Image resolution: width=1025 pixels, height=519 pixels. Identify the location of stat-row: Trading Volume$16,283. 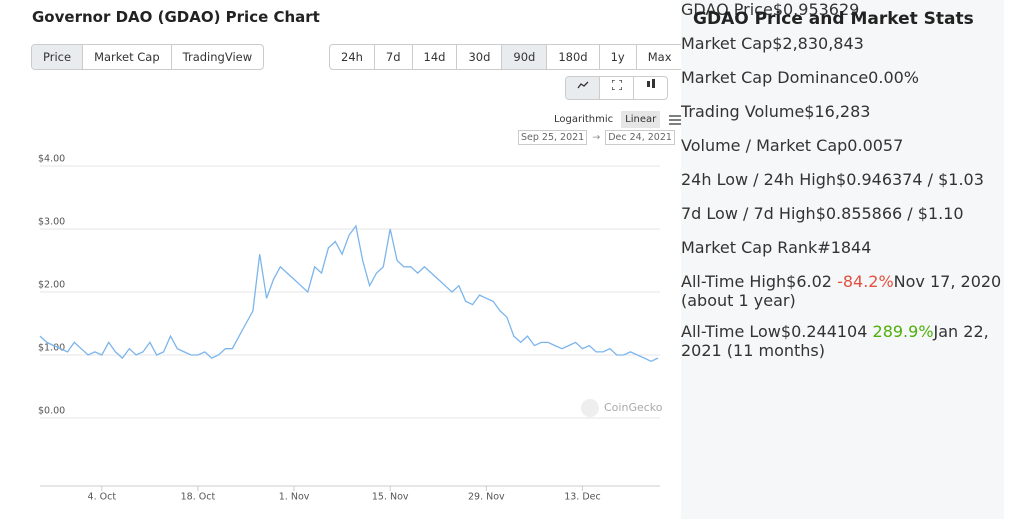
(842, 119).